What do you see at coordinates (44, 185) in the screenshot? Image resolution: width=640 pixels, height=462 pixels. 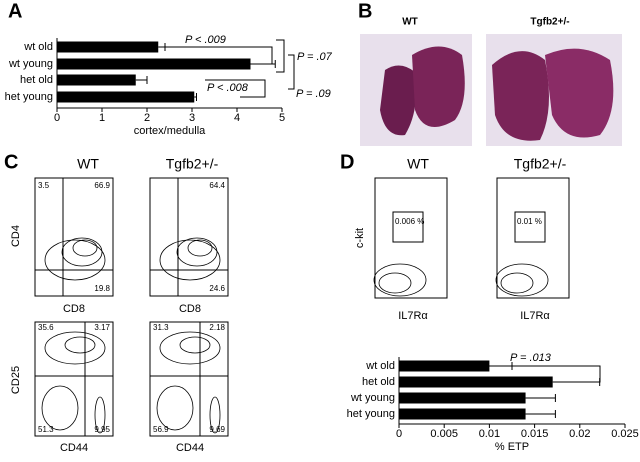 I see `quadrant-value: 3.5` at bounding box center [44, 185].